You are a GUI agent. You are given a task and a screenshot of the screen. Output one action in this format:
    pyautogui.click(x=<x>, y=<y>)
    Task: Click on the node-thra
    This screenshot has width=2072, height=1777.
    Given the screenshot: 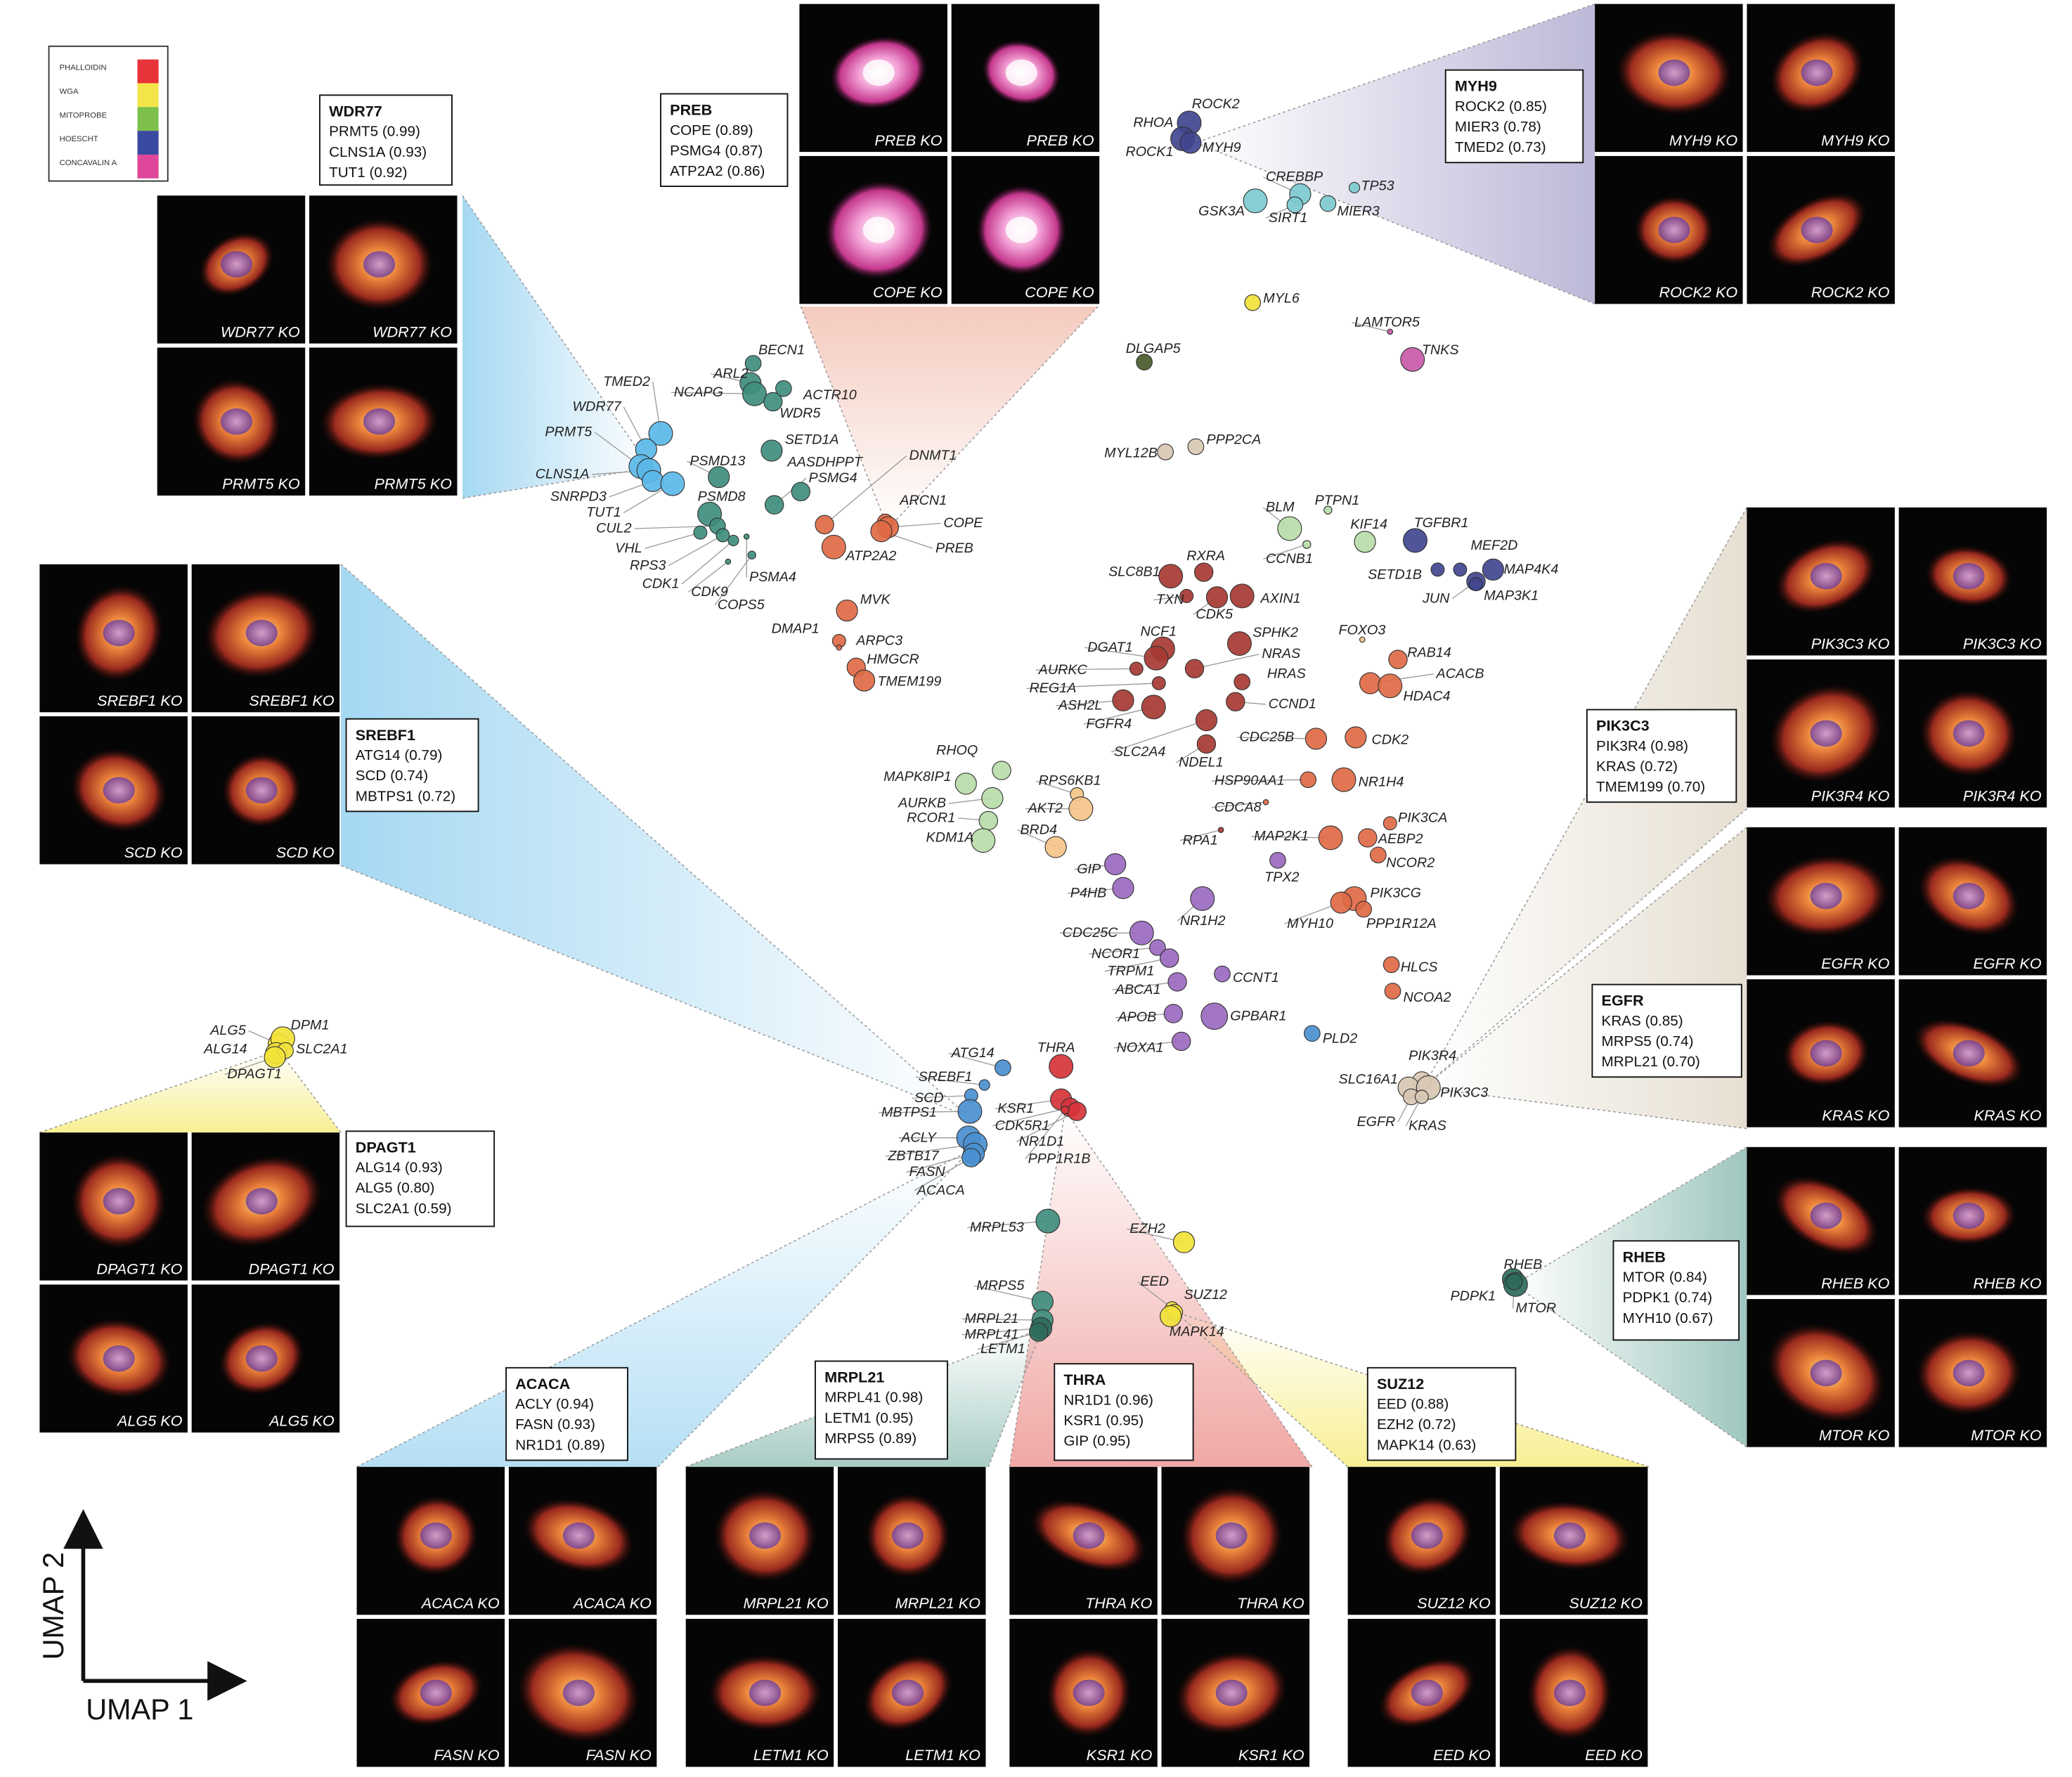 What is the action you would take?
    pyautogui.click(x=1061, y=1066)
    